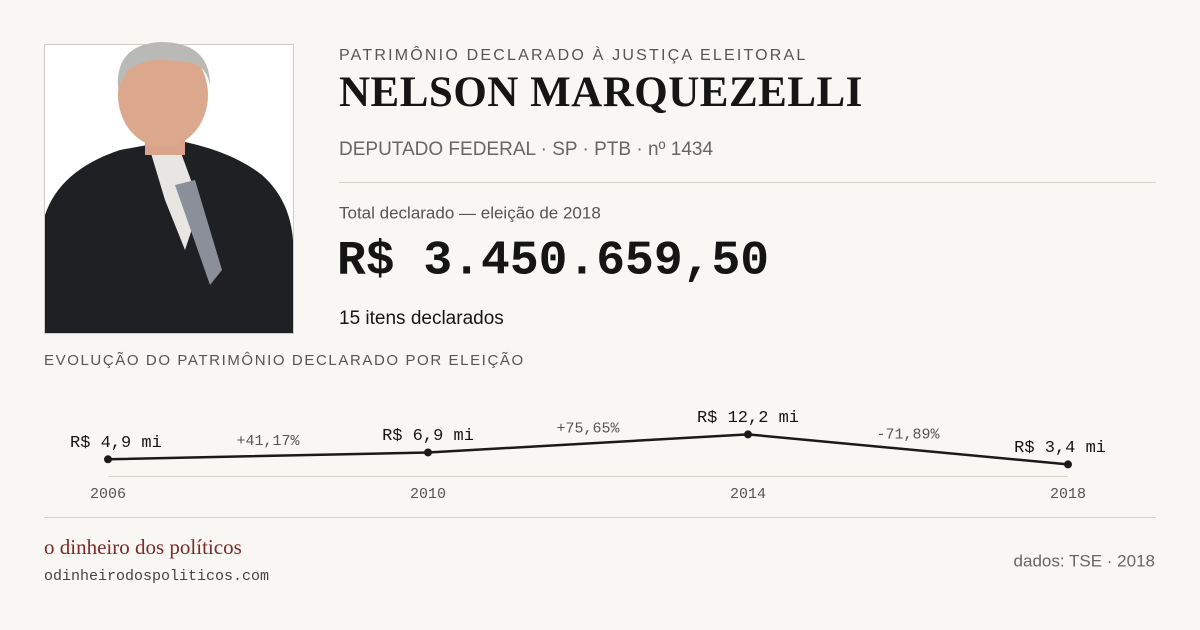 Image resolution: width=1200 pixels, height=630 pixels. What do you see at coordinates (748, 494) in the screenshot?
I see `x-tick-label: 2014` at bounding box center [748, 494].